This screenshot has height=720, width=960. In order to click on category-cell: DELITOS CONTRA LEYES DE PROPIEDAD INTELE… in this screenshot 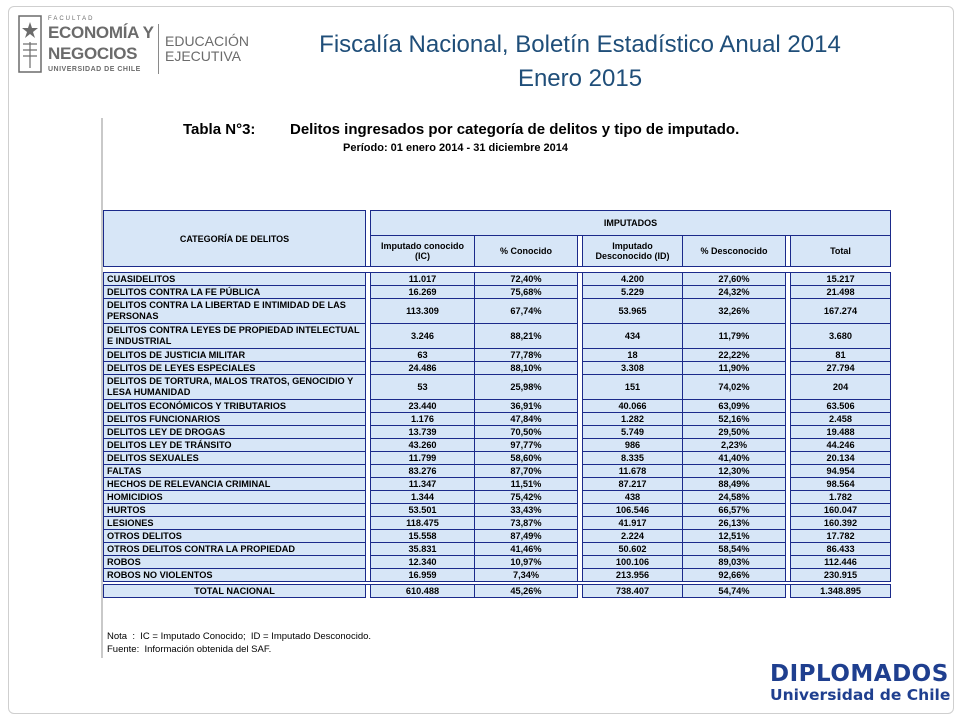, I will do `click(234, 336)`.